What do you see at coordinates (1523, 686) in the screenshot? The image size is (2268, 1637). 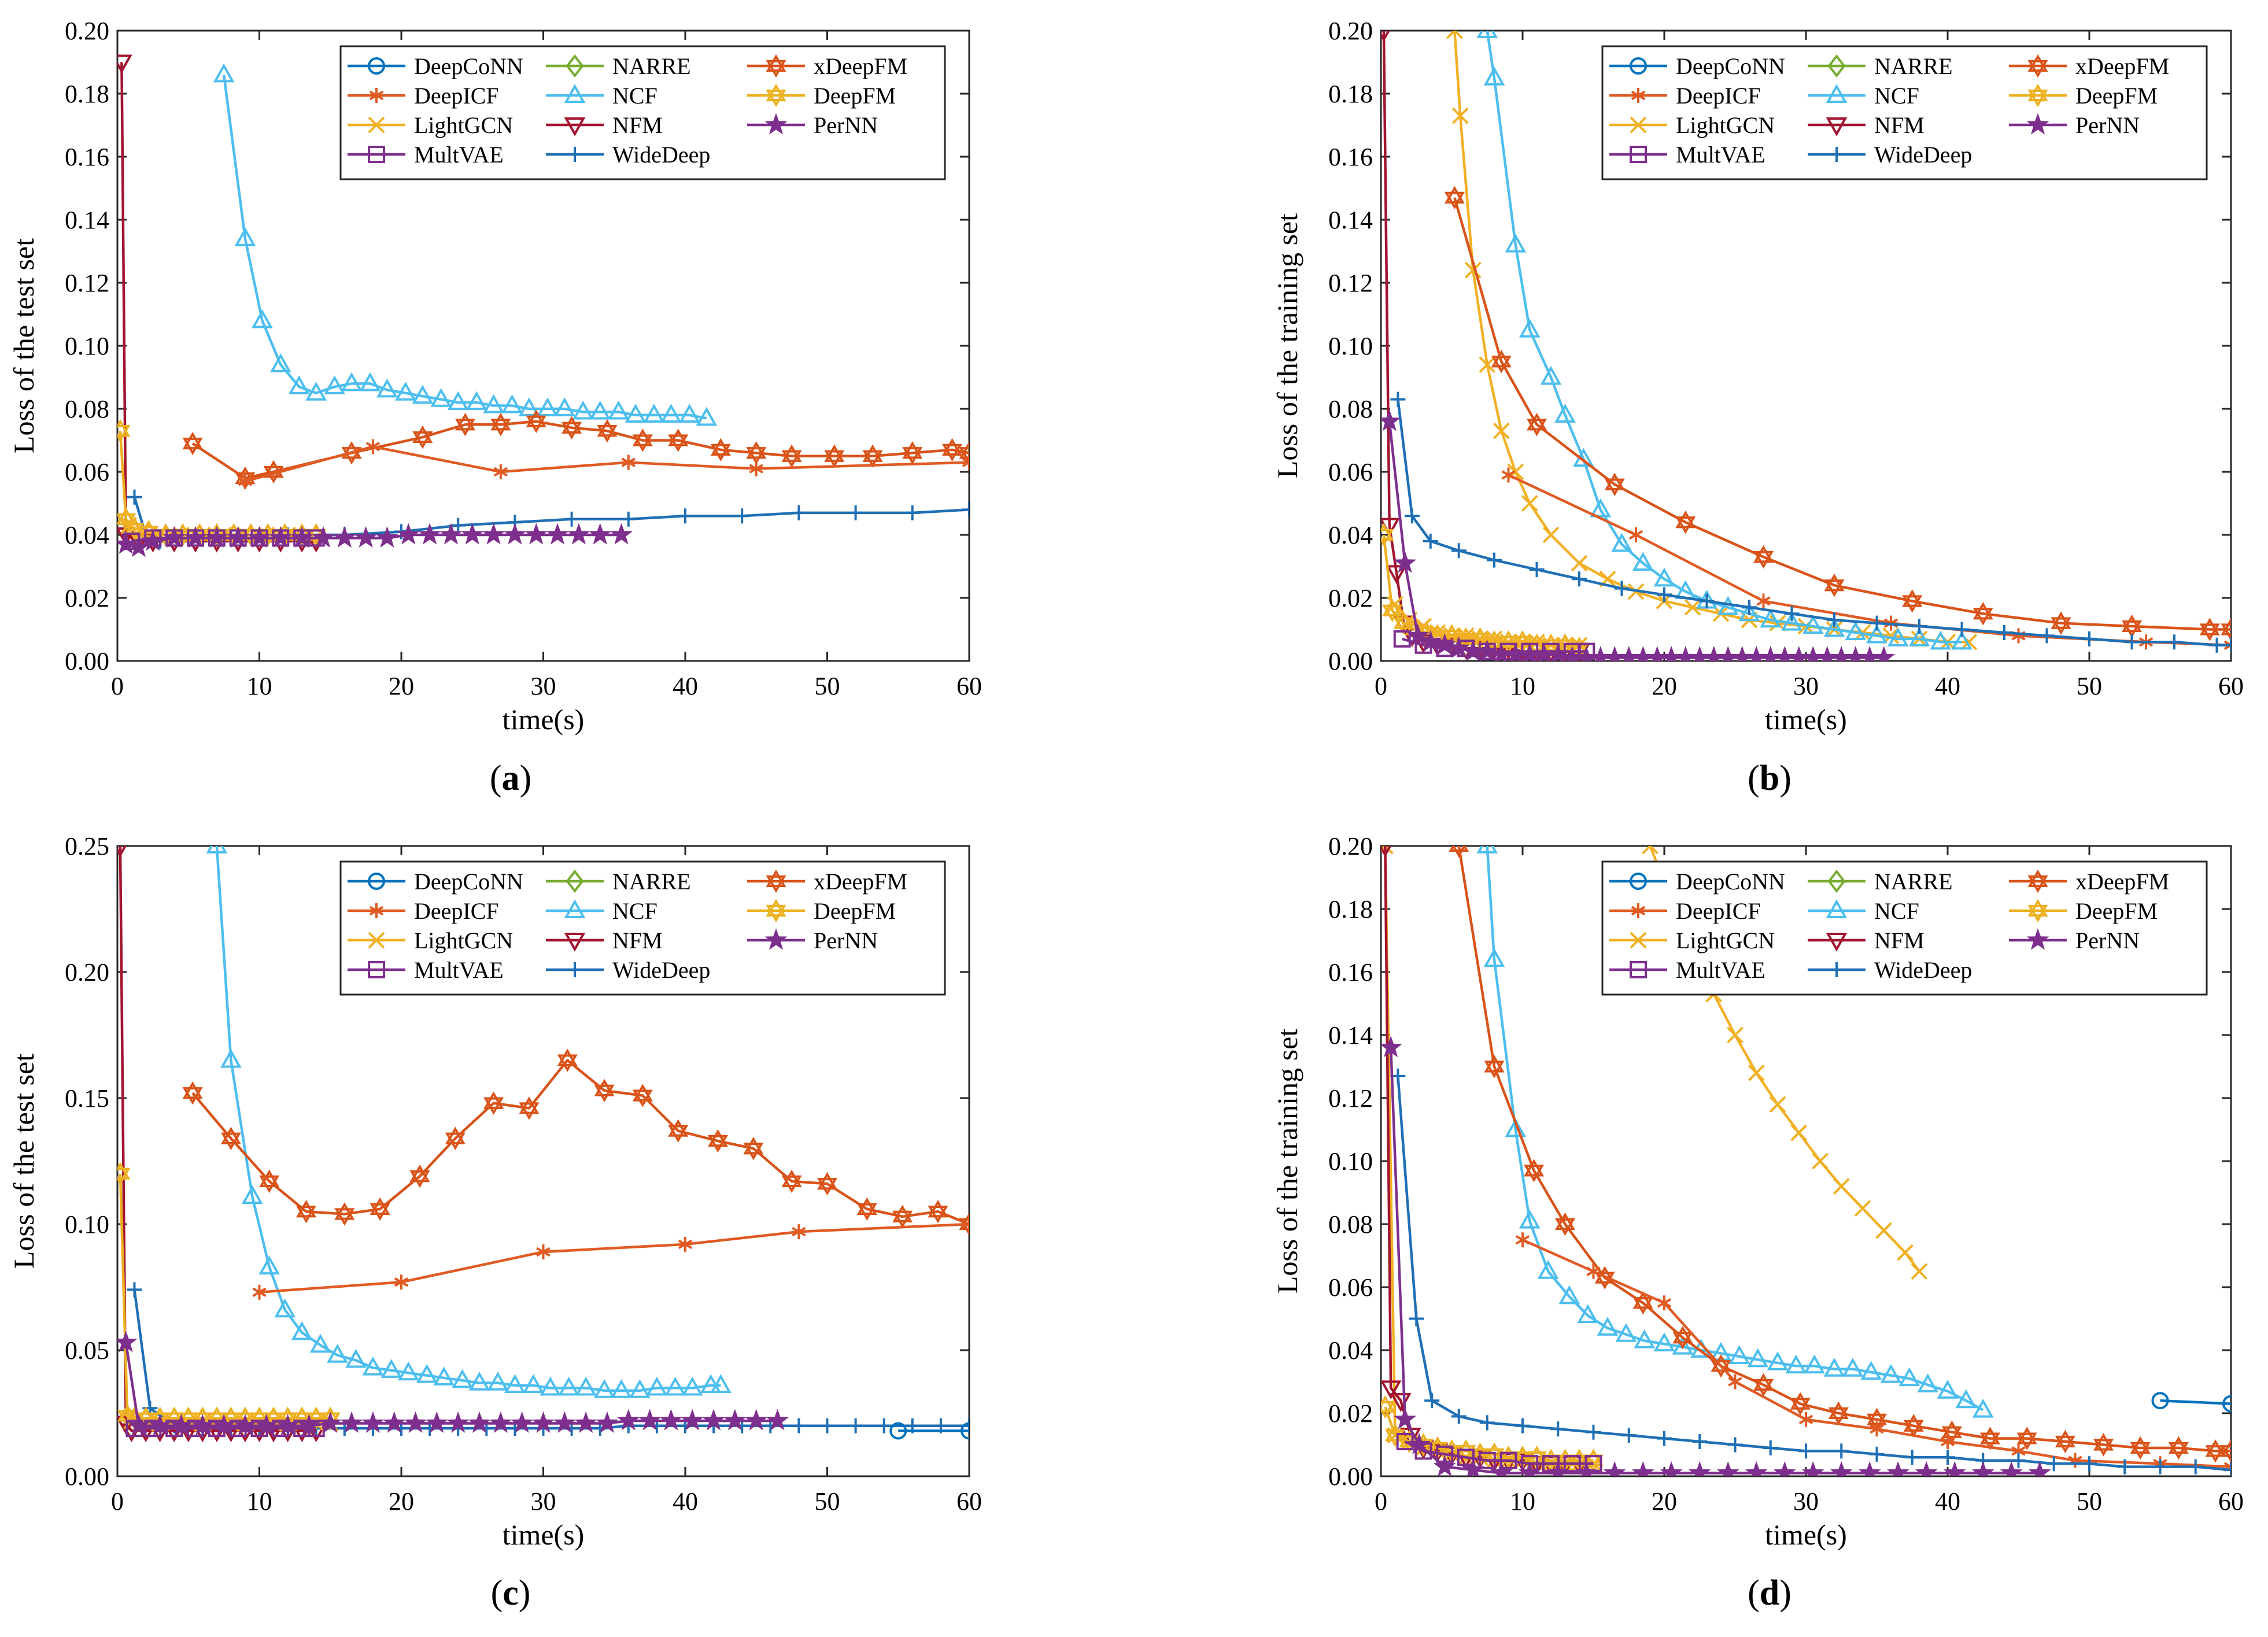 I see `x-tick-label: 10` at bounding box center [1523, 686].